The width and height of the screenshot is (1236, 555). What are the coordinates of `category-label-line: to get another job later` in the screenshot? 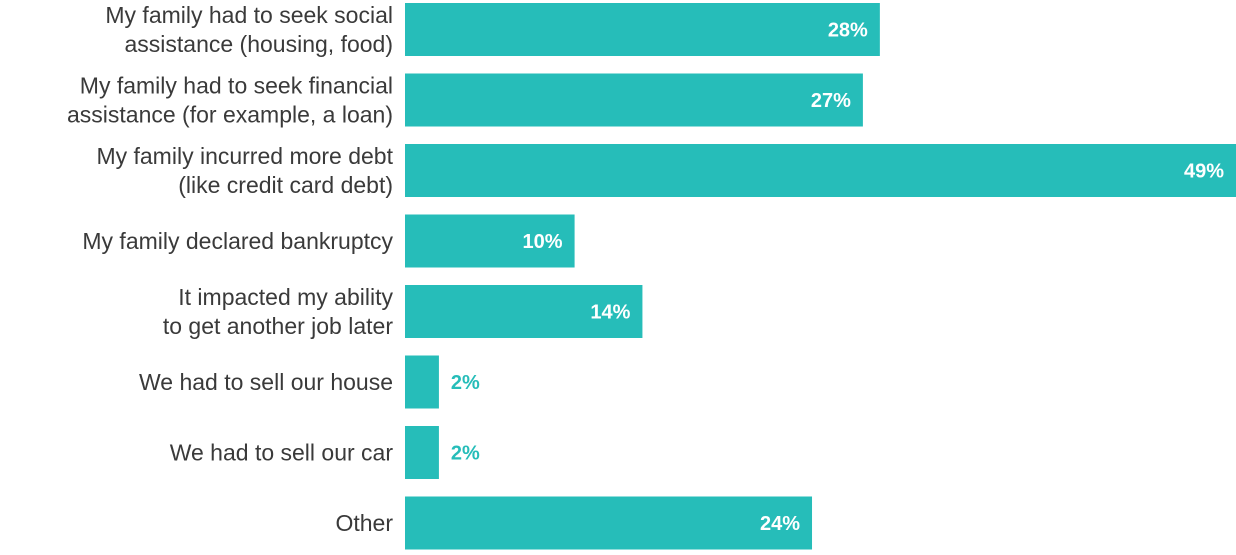 It's located at (278, 326).